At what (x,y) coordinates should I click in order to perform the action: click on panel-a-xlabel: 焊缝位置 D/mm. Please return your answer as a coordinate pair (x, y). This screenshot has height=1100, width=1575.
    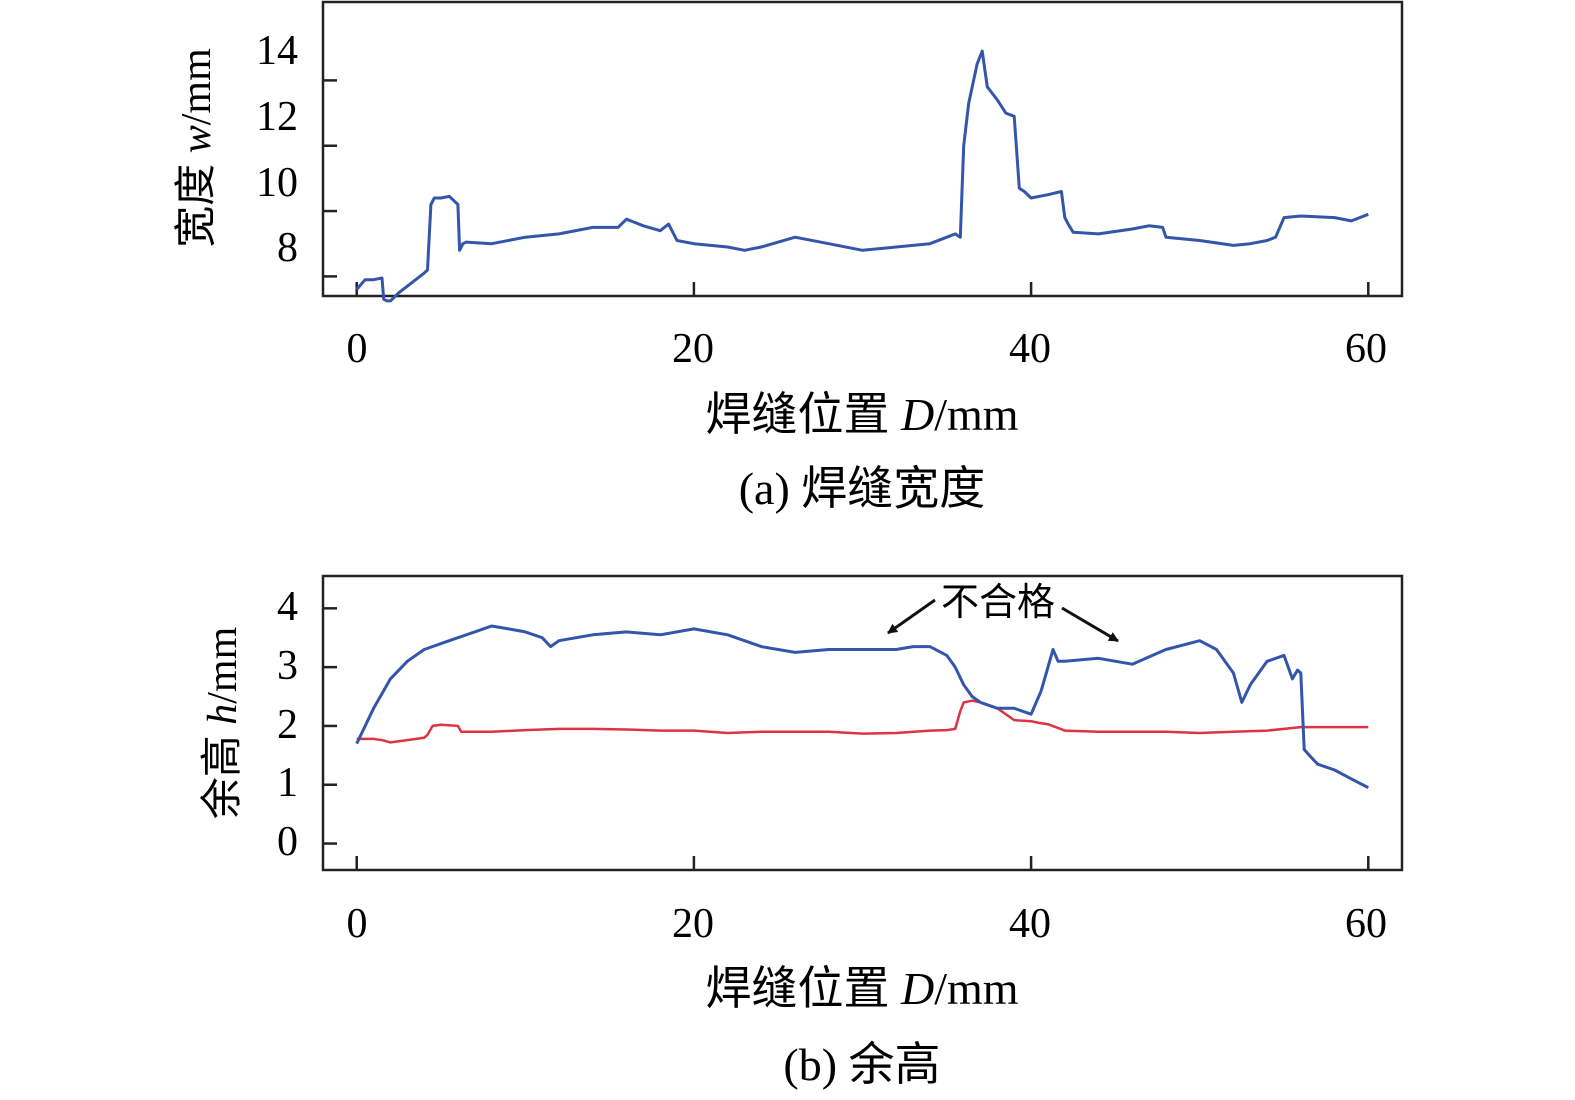
    Looking at the image, I should click on (861, 414).